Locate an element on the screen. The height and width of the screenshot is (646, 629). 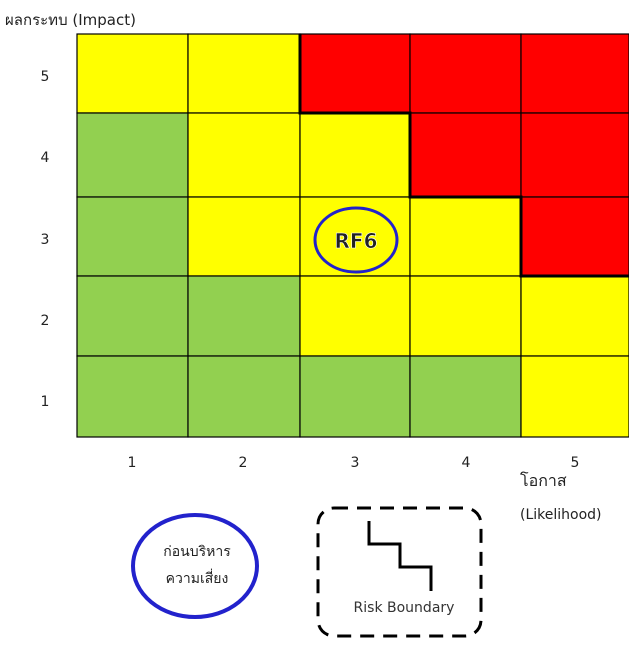
x-axis-title: โอกาส is located at coordinates (543, 480).